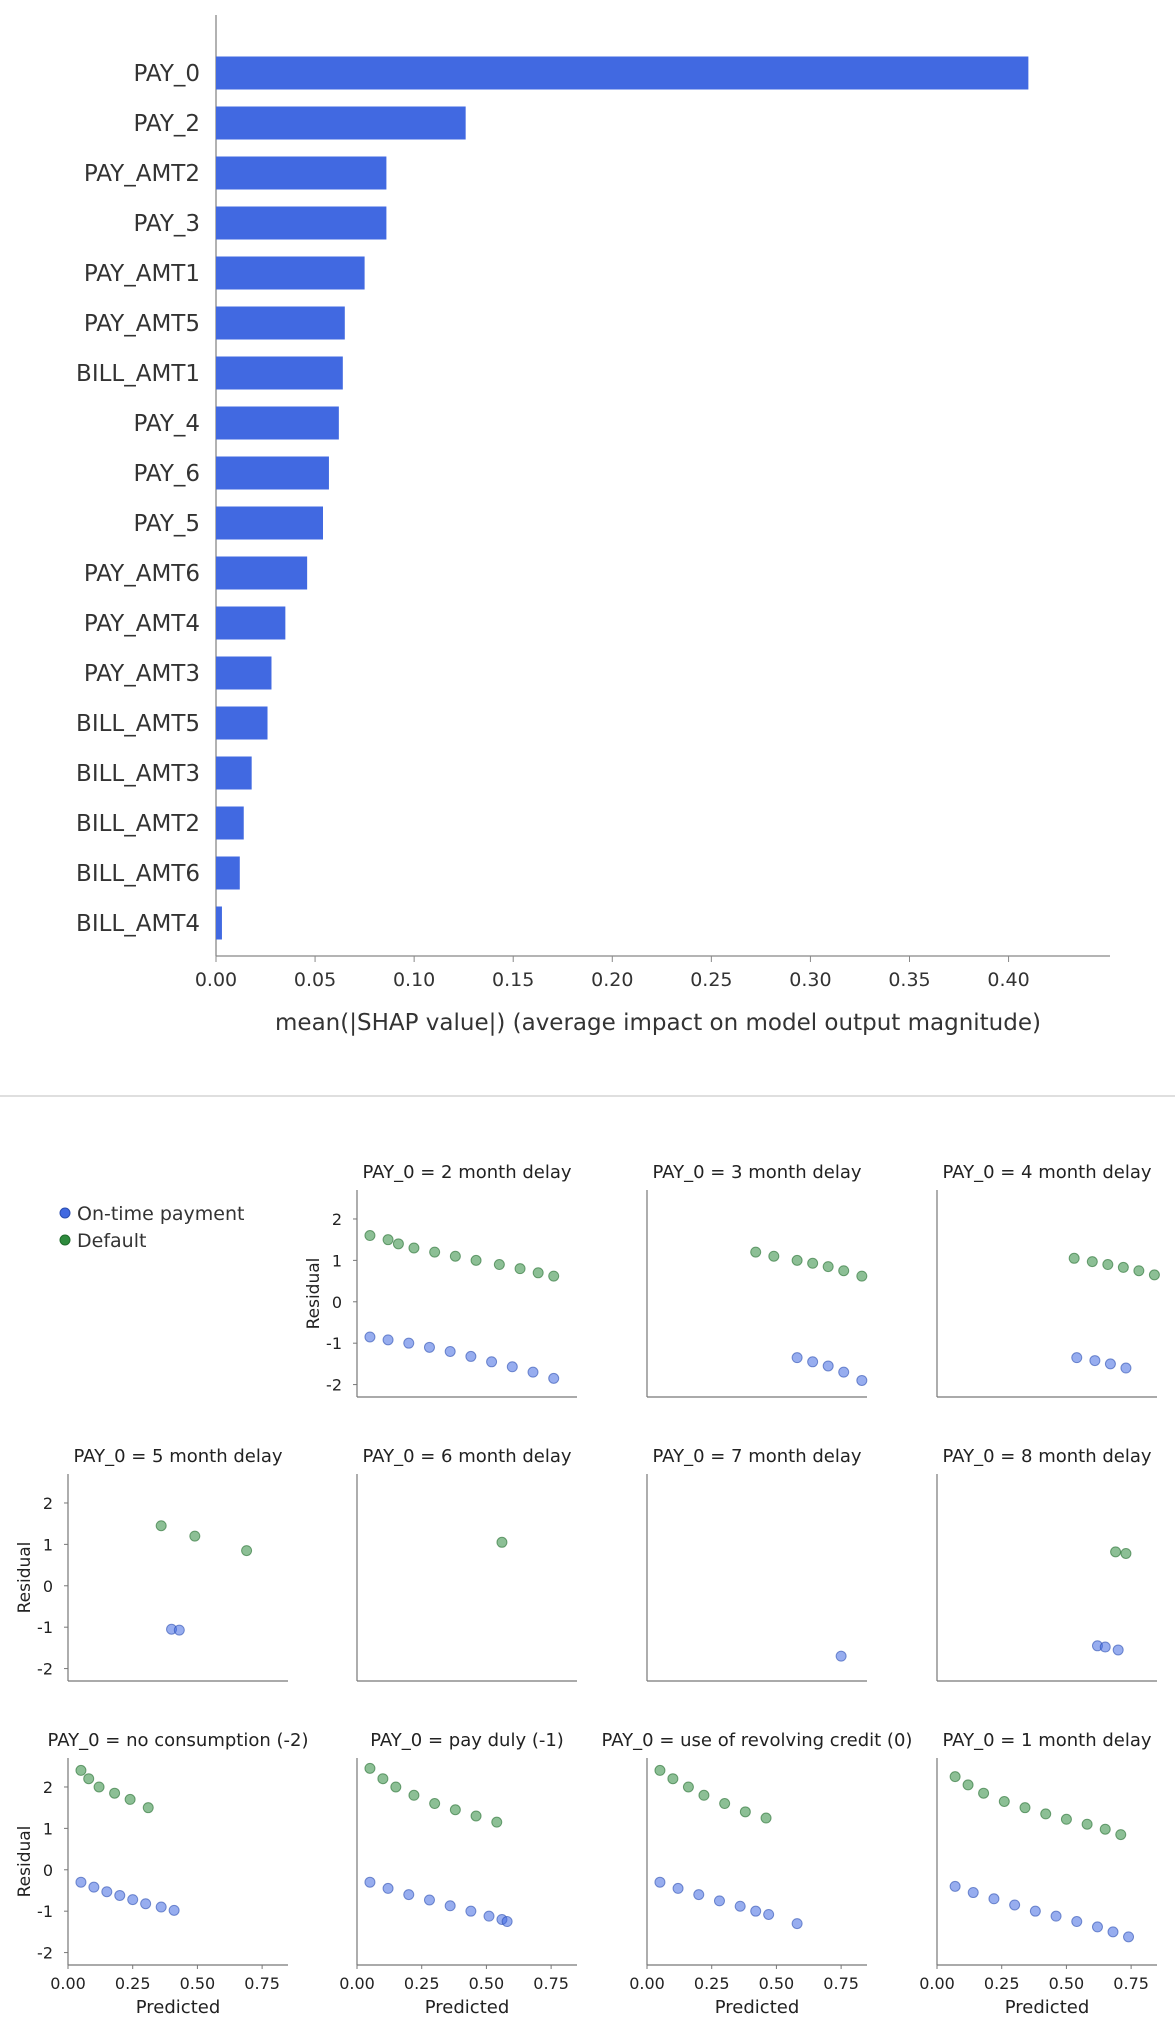 This screenshot has height=2027, width=1175. What do you see at coordinates (48, 1787) in the screenshot?
I see `y-tick-label: 2` at bounding box center [48, 1787].